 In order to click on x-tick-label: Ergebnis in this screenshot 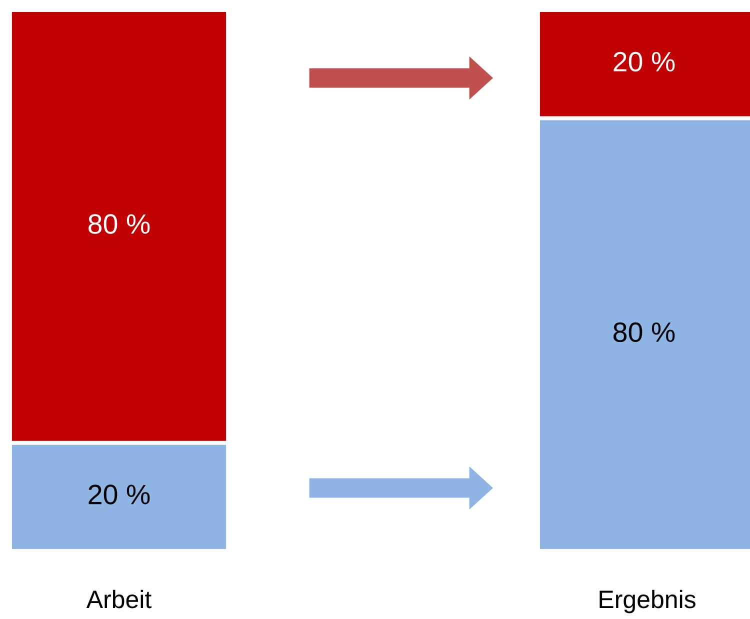, I will do `click(648, 602)`.